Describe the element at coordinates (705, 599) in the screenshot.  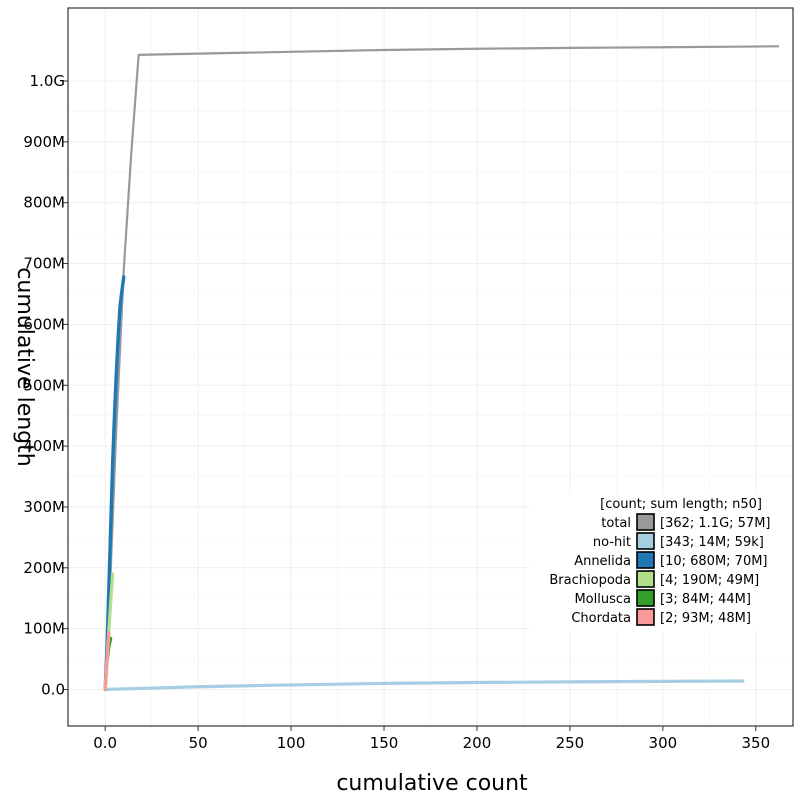
I see `legend-stats-mollusca: [3; 84M; 44M]` at that location.